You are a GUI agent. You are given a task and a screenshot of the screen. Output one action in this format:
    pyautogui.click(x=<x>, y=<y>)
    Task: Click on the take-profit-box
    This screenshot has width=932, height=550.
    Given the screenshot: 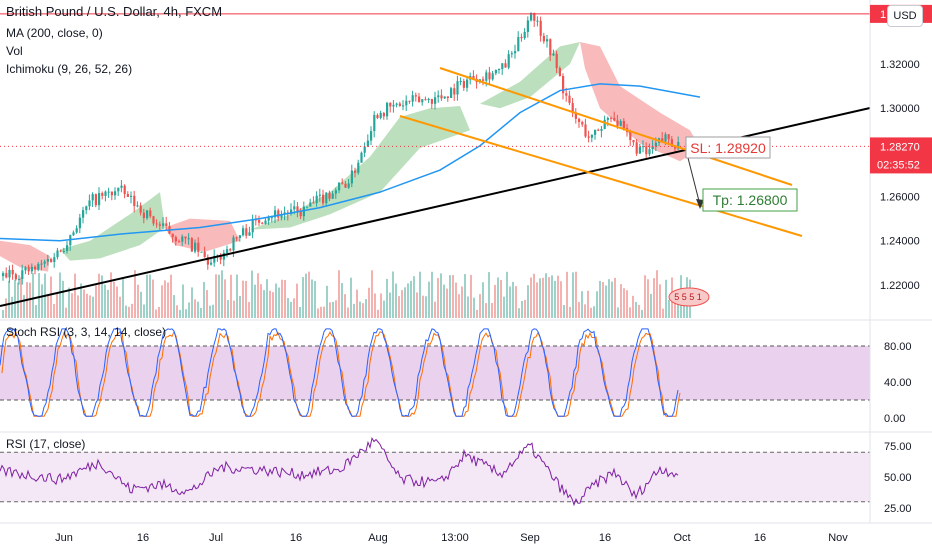 What is the action you would take?
    pyautogui.click(x=750, y=200)
    